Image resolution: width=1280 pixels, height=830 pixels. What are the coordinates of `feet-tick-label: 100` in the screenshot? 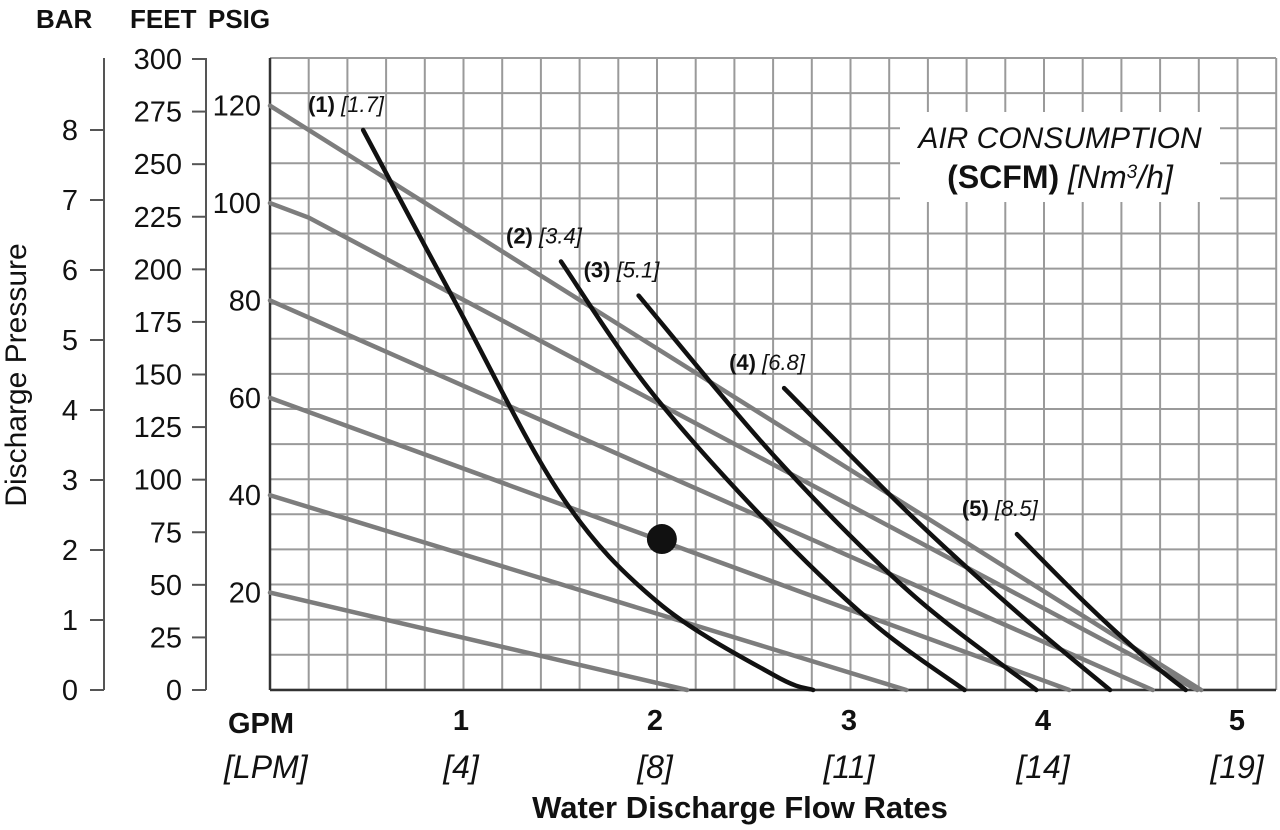 It's located at (158, 481).